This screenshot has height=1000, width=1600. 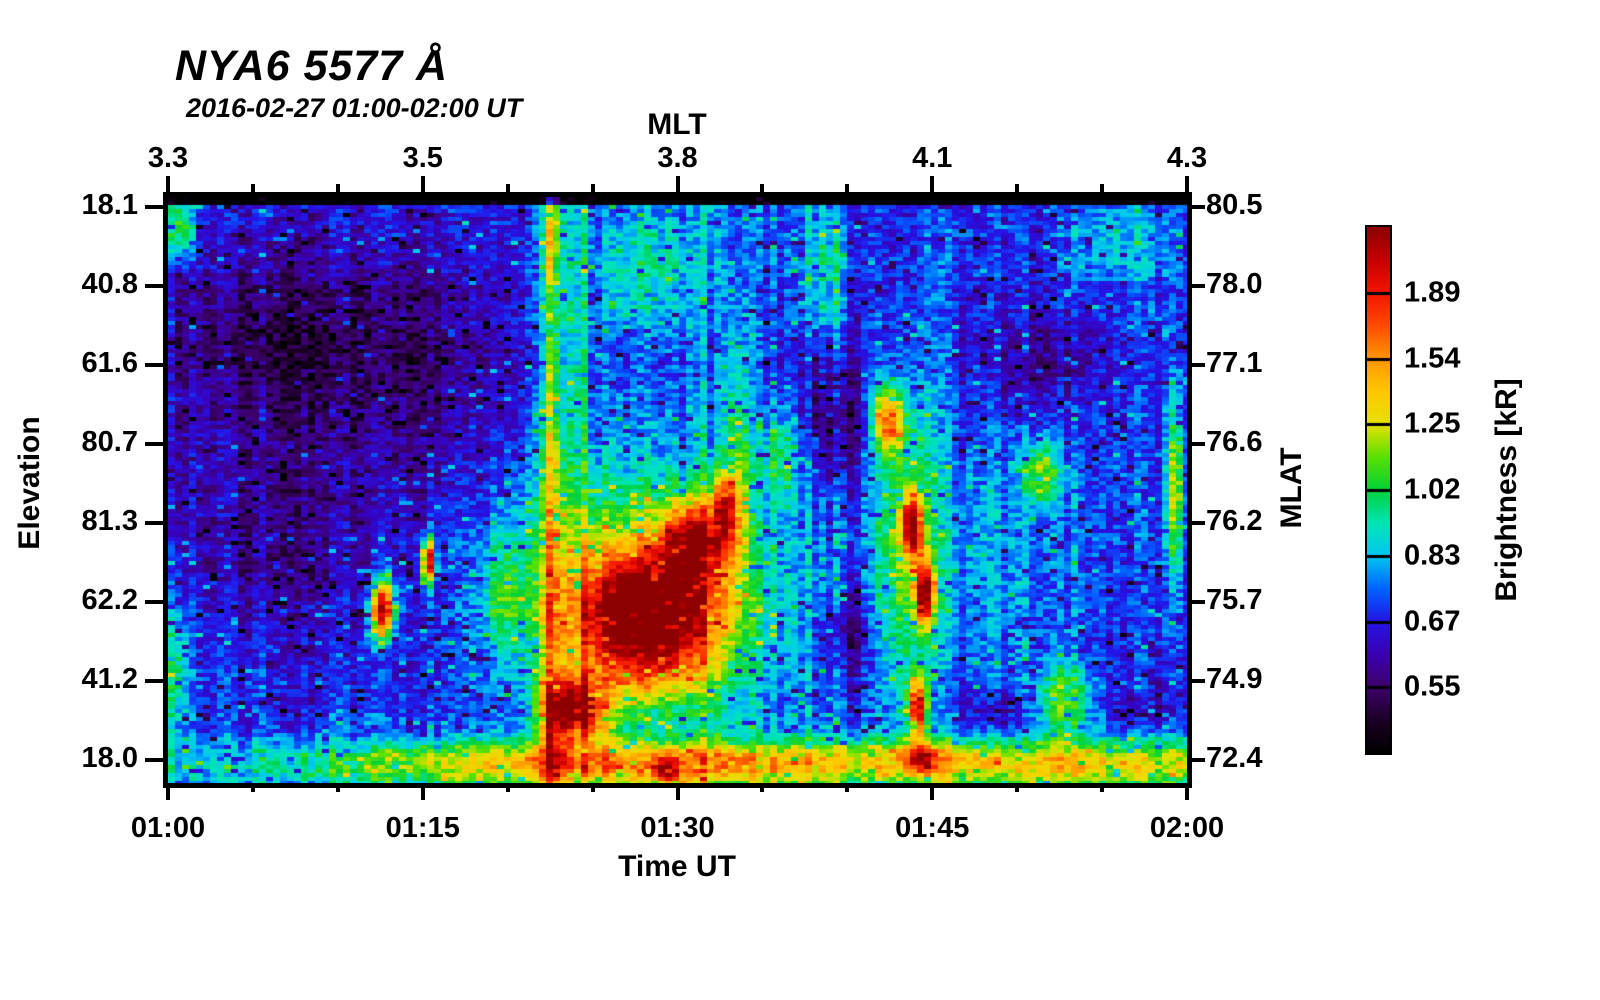 What do you see at coordinates (109, 678) in the screenshot?
I see `left-tick-label: 41.2` at bounding box center [109, 678].